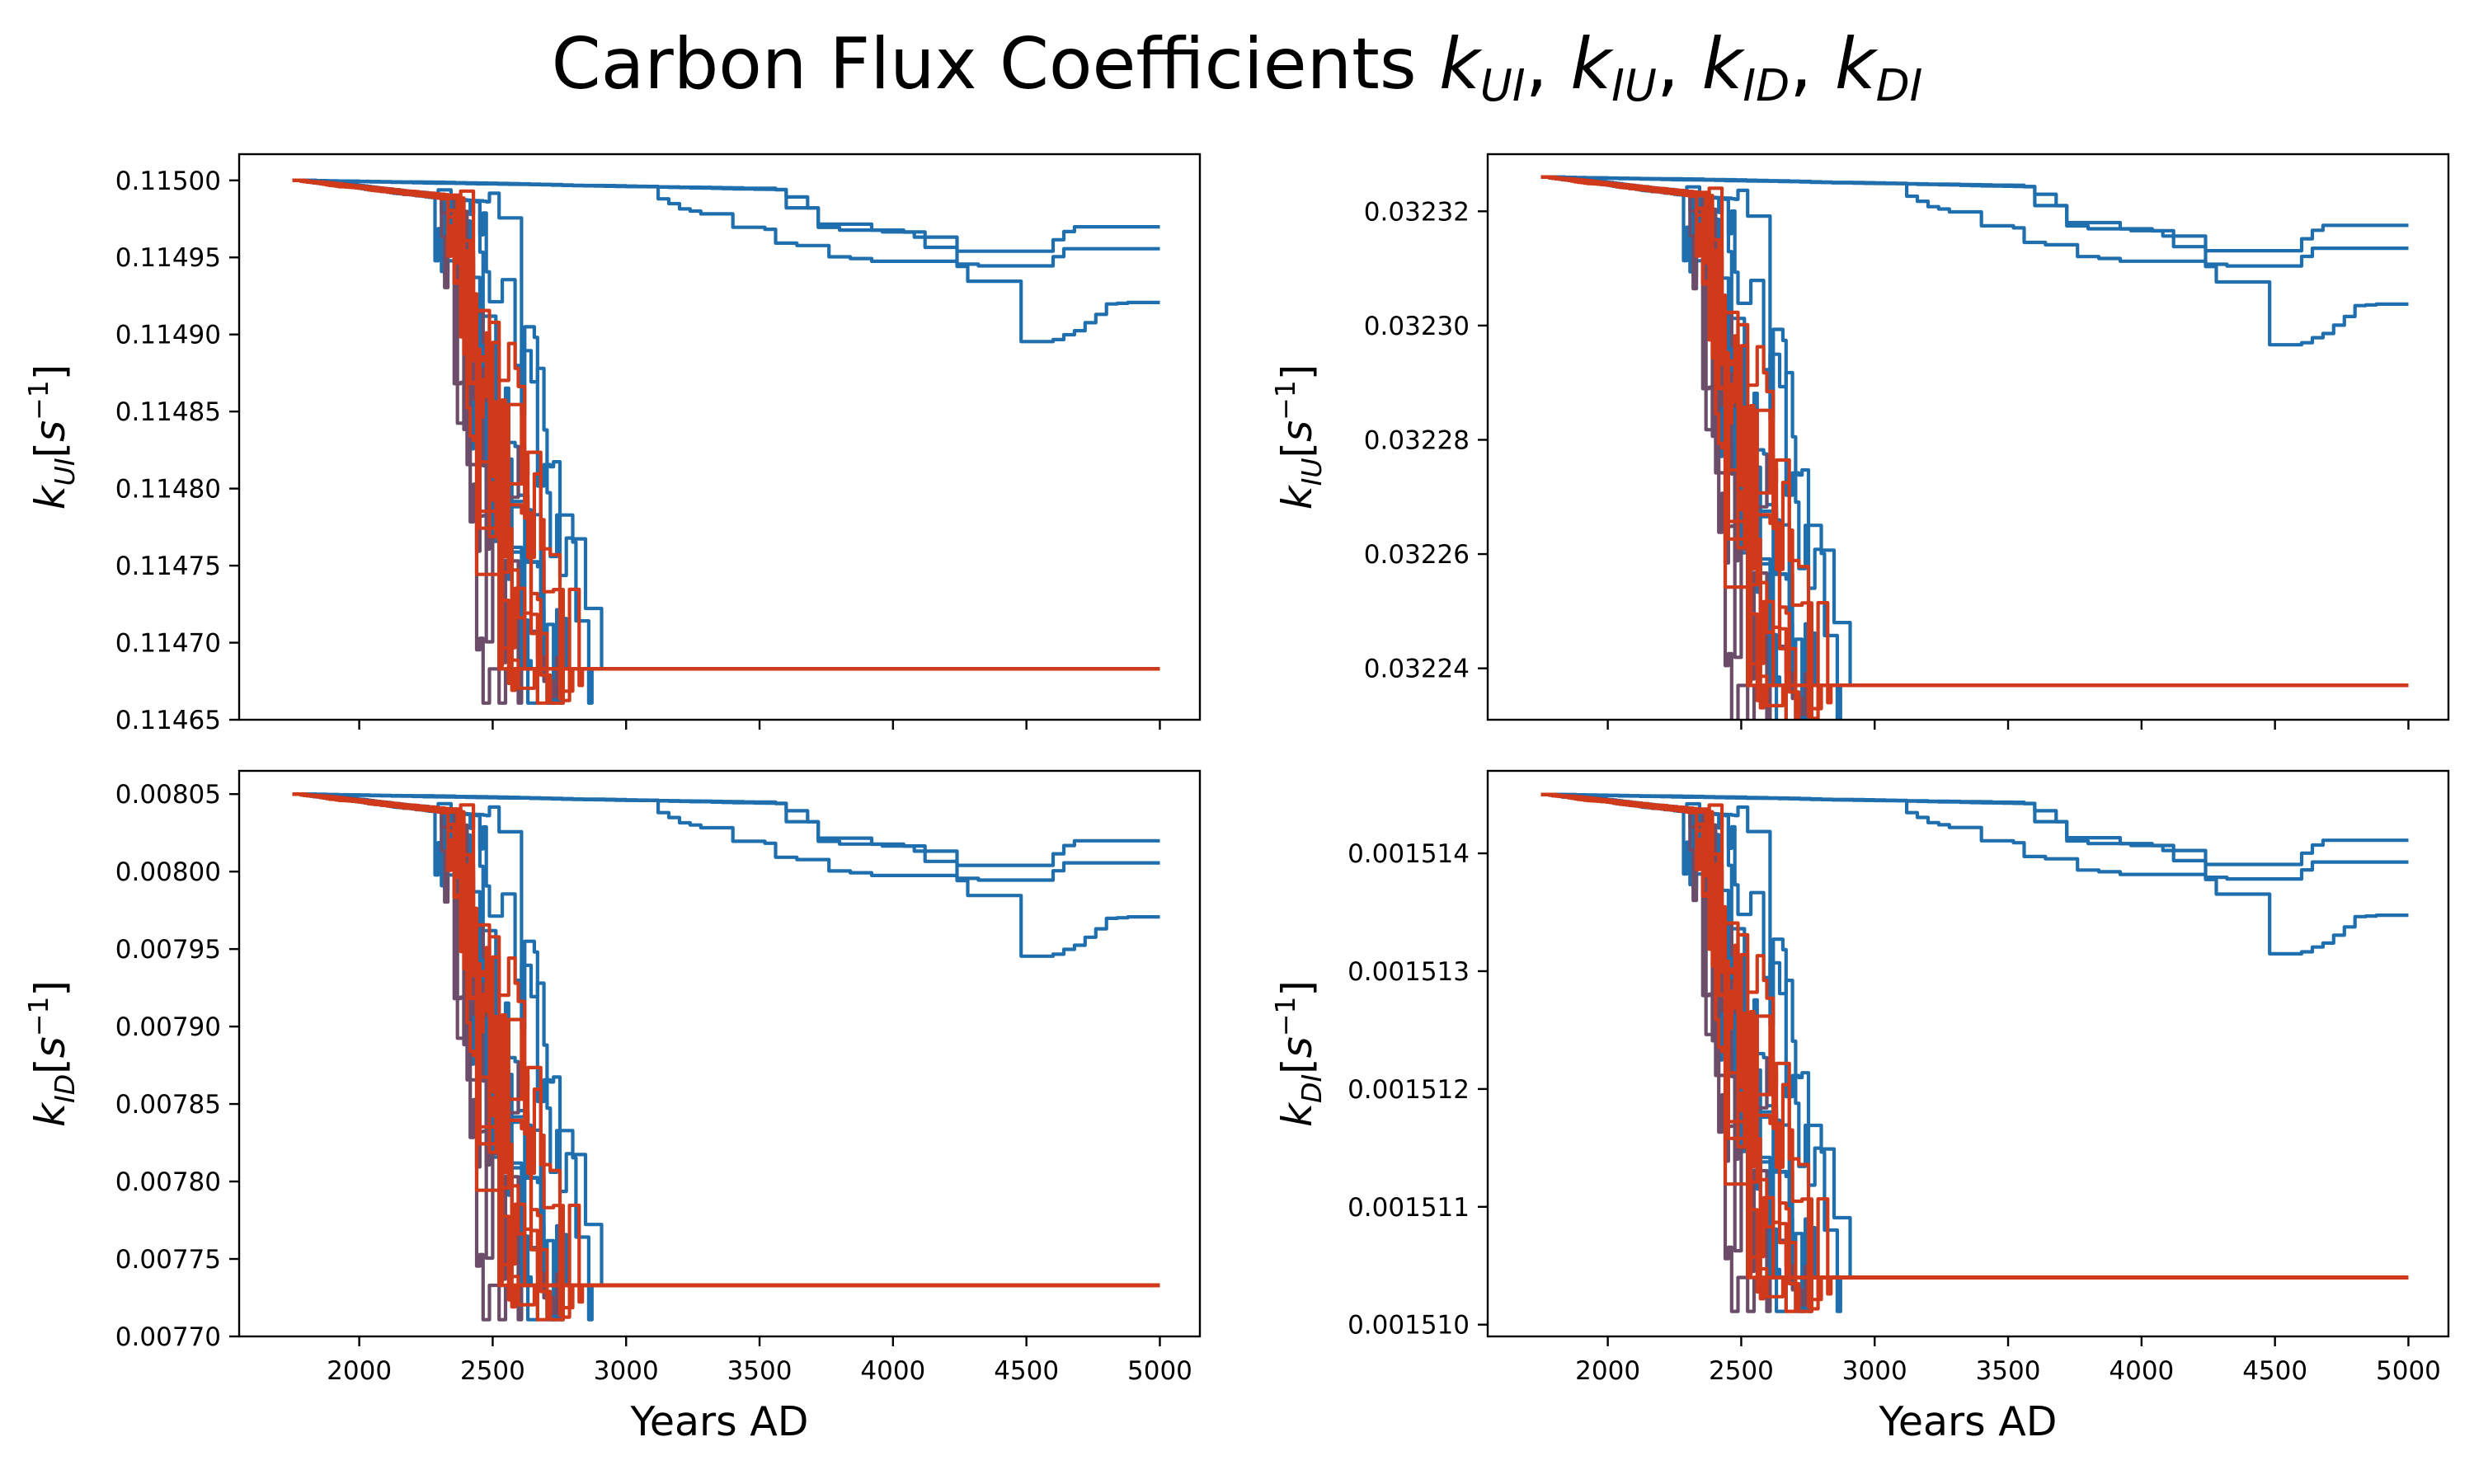 Image resolution: width=2474 pixels, height=1484 pixels. What do you see at coordinates (1298, 1053) in the screenshot?
I see `y-axis-label: kDI[s−1]` at bounding box center [1298, 1053].